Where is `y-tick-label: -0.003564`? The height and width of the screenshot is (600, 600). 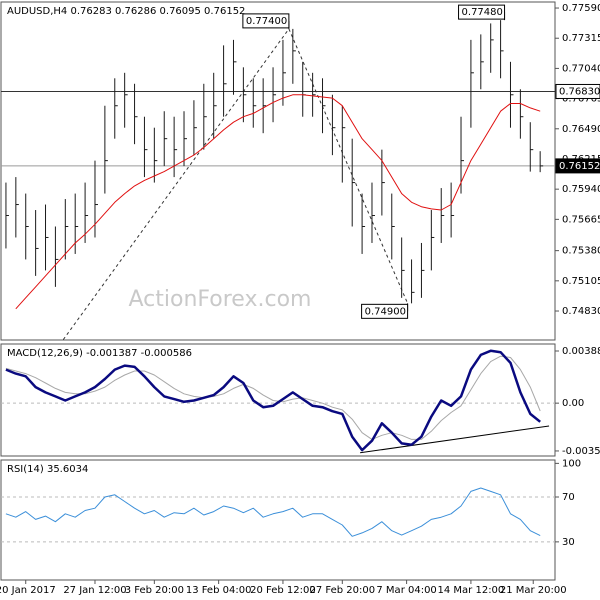 y-tick-label: -0.003564 is located at coordinates (581, 451).